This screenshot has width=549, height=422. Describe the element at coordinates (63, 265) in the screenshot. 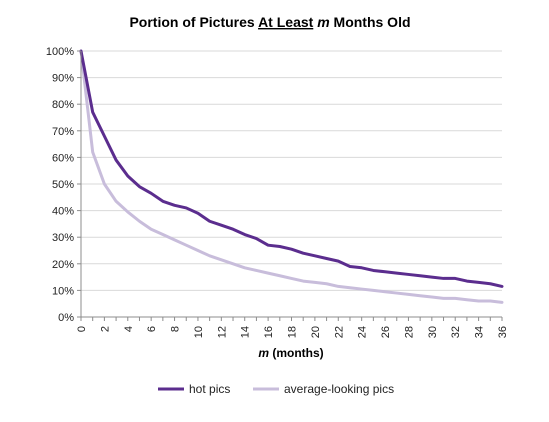

I see `y-tick-label: 20%` at that location.